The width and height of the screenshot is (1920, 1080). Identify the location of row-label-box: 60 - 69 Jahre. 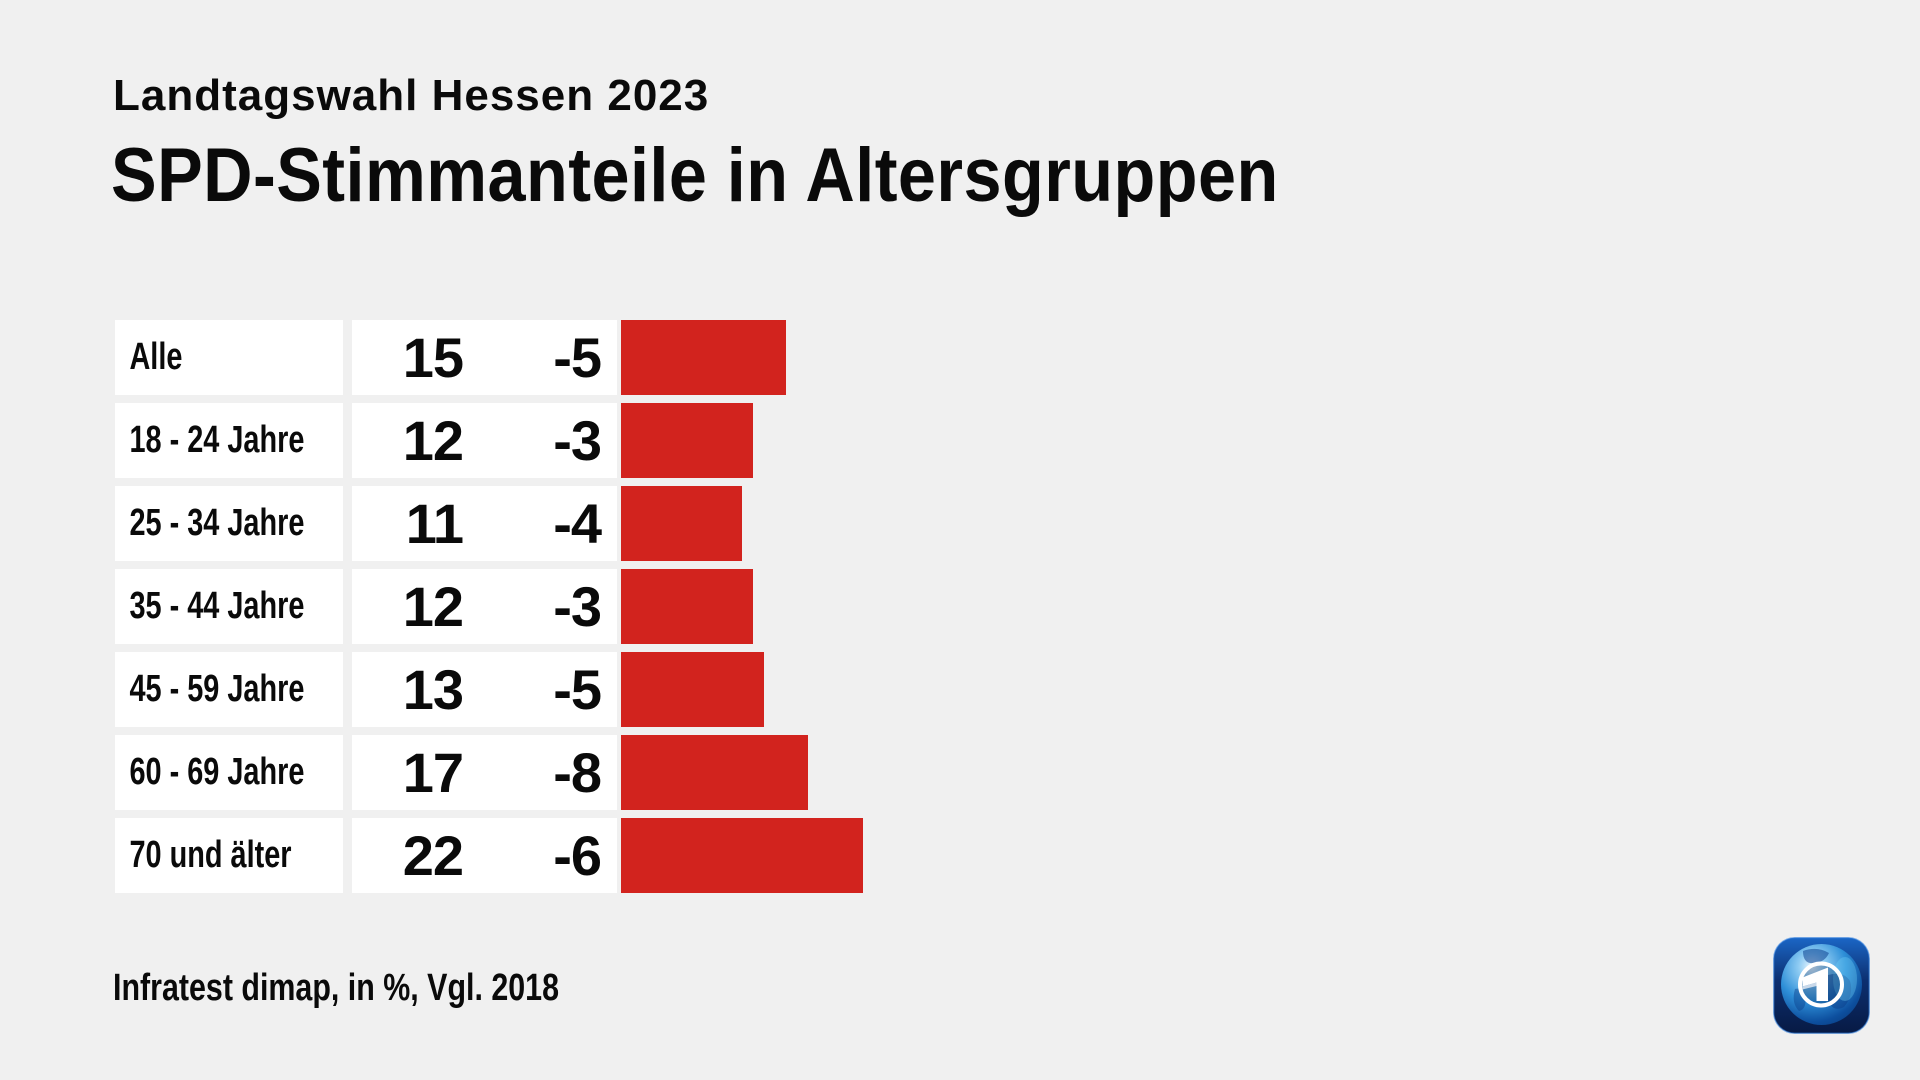
(229, 772).